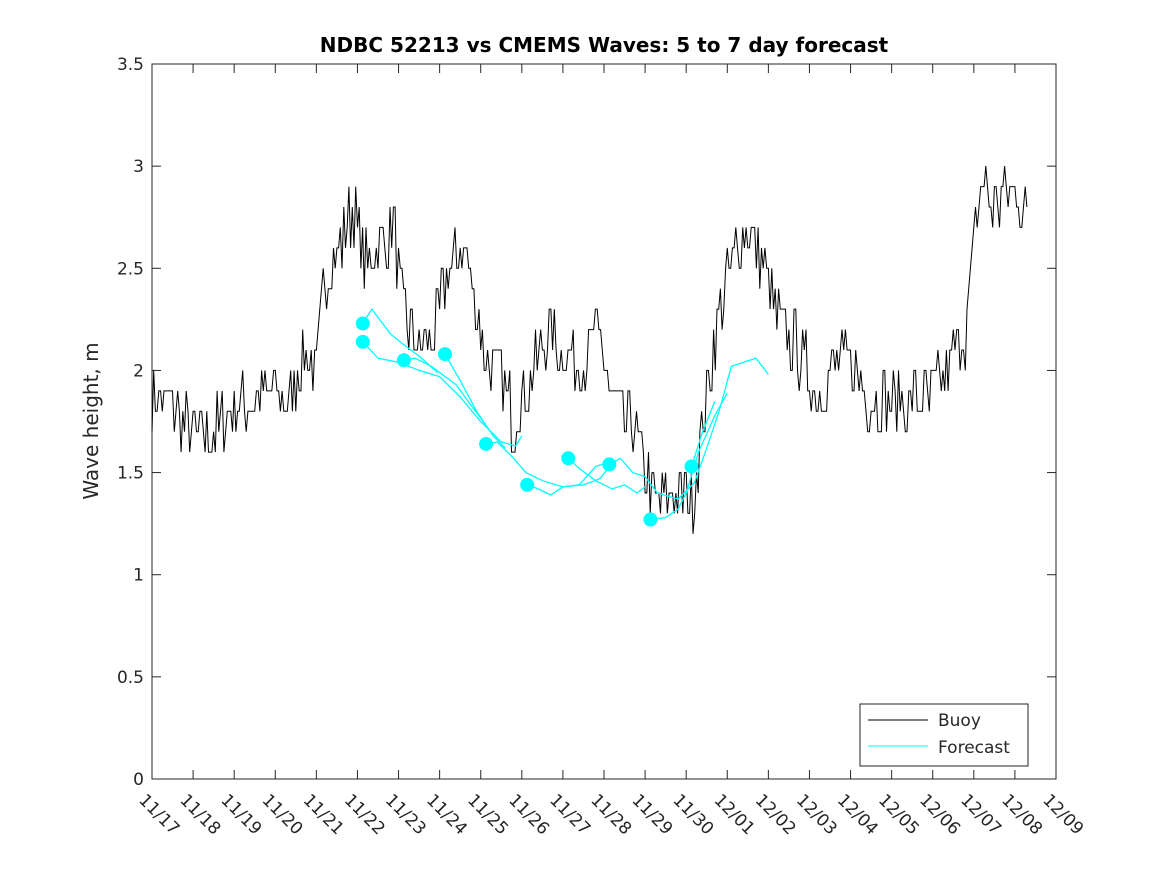 This screenshot has height=879, width=1167. What do you see at coordinates (775, 814) in the screenshot?
I see `x-tick-label: 12/02` at bounding box center [775, 814].